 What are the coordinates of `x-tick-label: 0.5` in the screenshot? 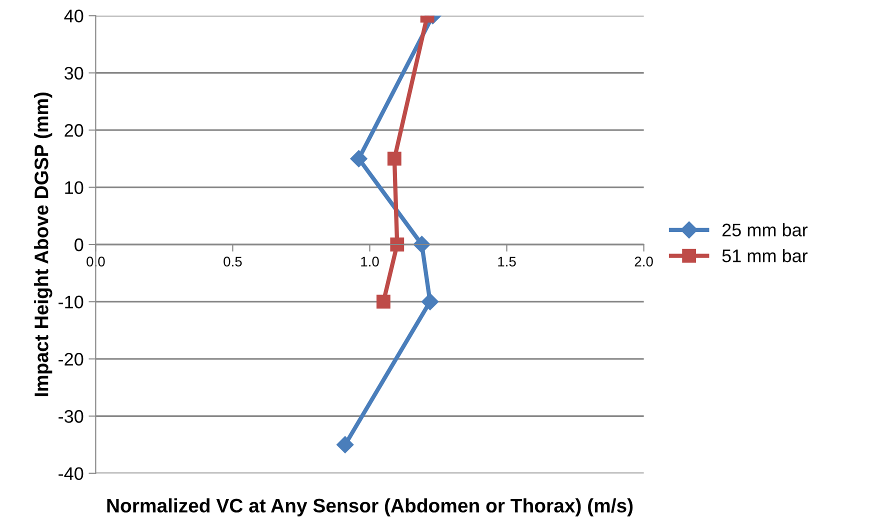 It's located at (233, 261).